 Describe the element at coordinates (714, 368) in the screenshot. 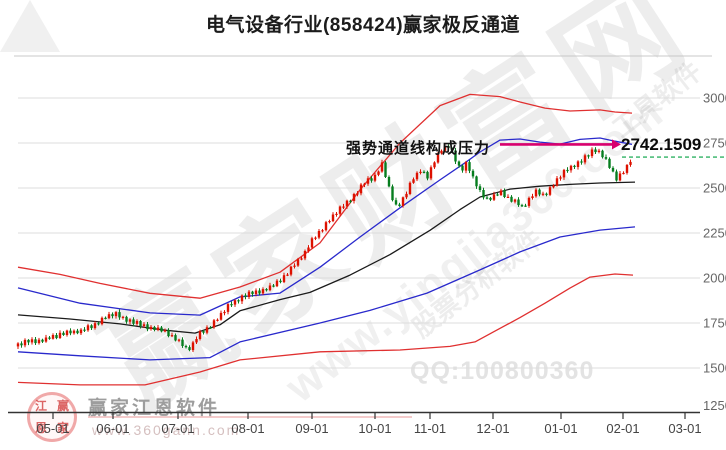

I see `y-tick-label: 1500` at that location.